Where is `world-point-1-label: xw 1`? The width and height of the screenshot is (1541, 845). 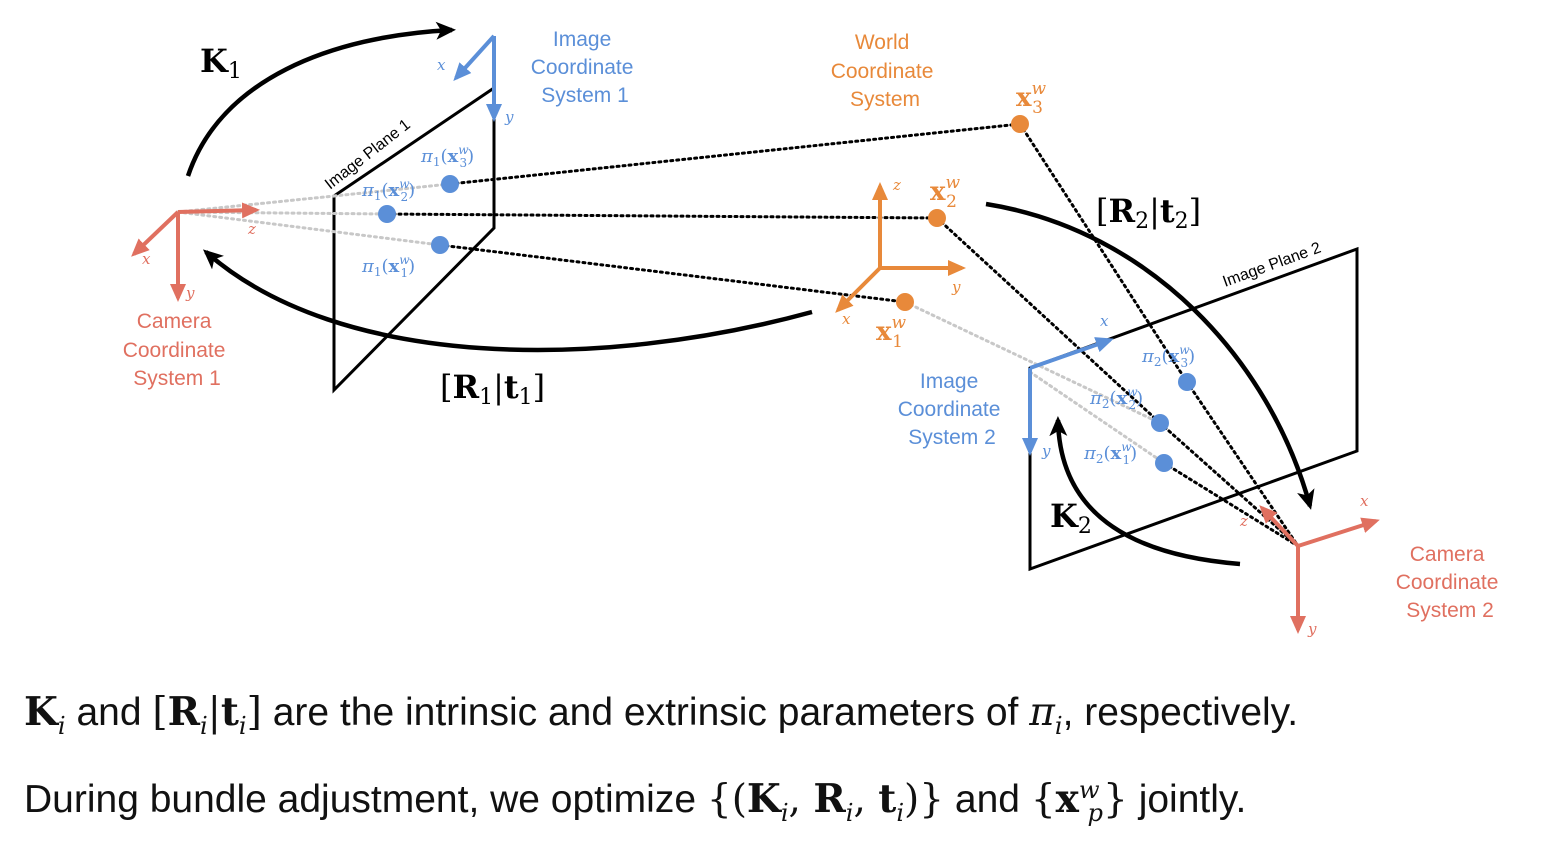 world-point-1-label: xw 1 is located at coordinates (891, 332).